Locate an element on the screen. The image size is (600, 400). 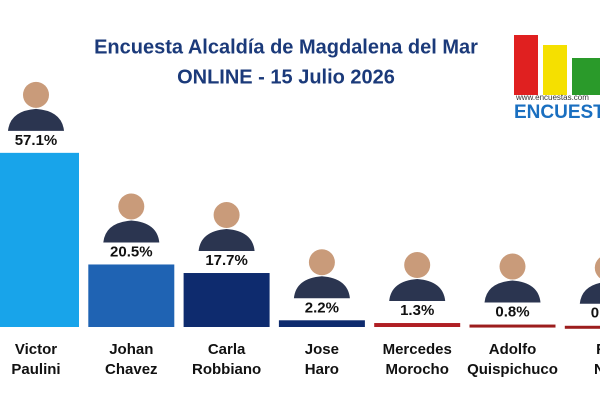
category-label: Adolfo Quispichuco is located at coordinates (512, 359).